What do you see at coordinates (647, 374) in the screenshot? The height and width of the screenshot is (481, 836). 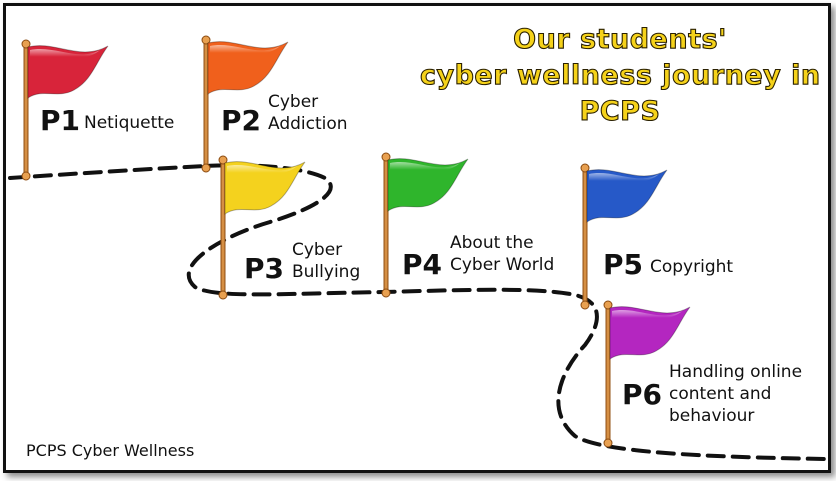 I see `flag-p6` at bounding box center [647, 374].